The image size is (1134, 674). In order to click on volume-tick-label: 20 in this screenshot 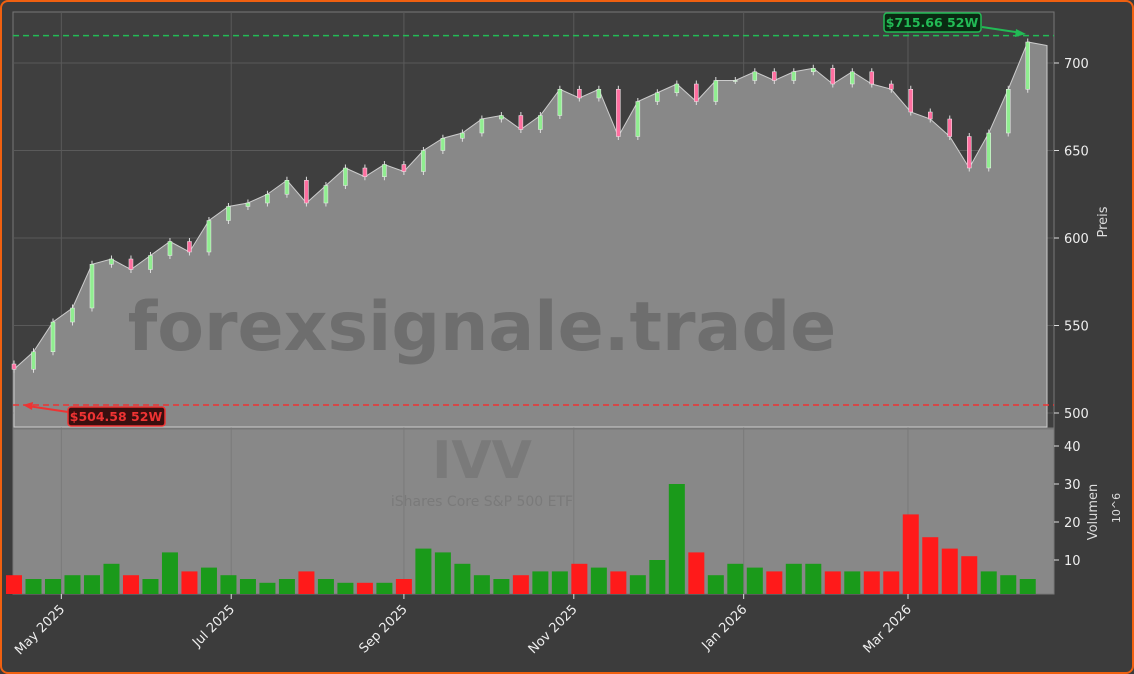, I will do `click(1072, 523)`.